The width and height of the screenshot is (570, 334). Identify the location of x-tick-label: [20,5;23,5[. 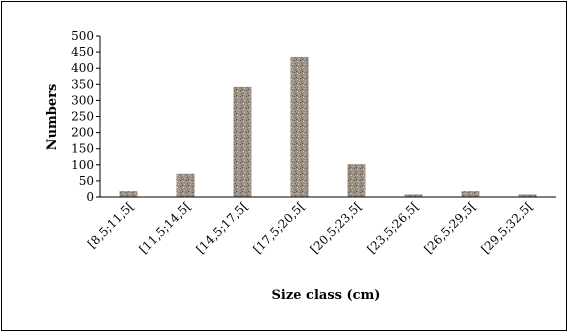
(335, 227).